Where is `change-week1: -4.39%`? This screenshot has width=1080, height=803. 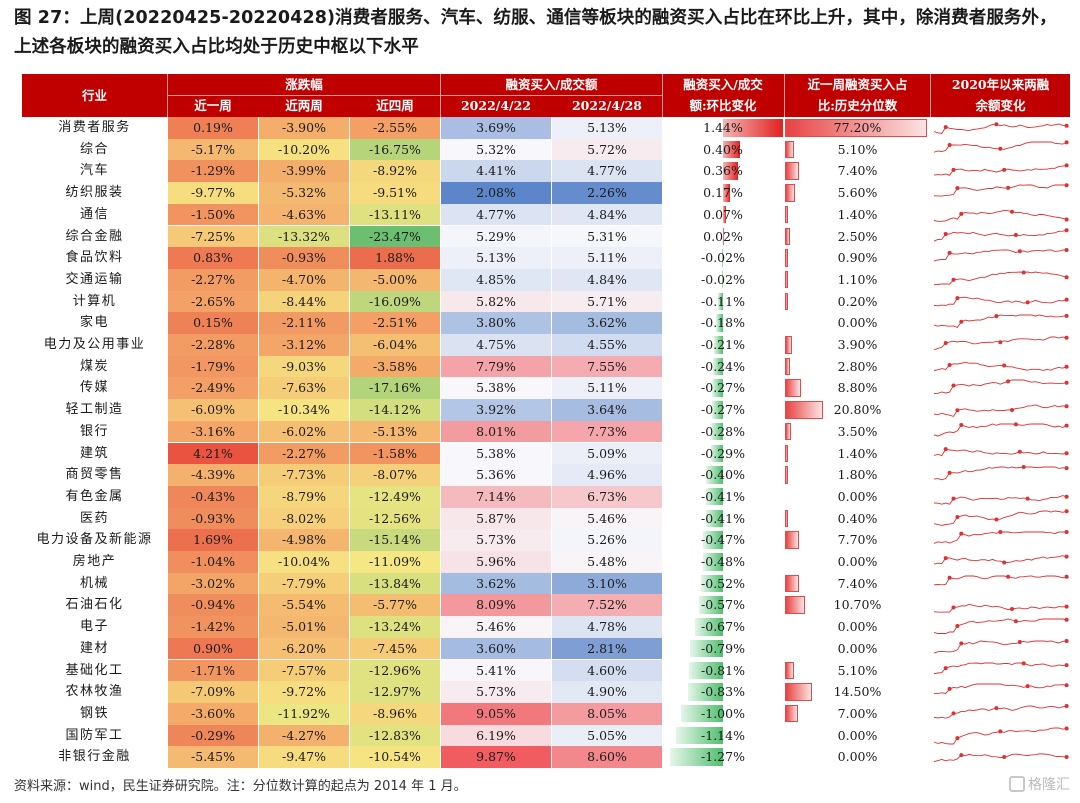 change-week1: -4.39% is located at coordinates (213, 475).